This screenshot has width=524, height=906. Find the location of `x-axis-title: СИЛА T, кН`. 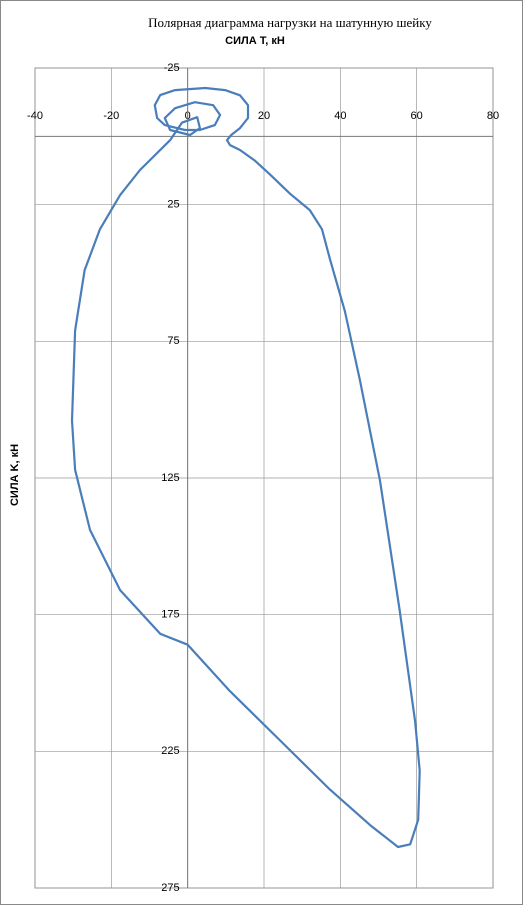

x-axis-title: СИЛА T, кН is located at coordinates (255, 41).